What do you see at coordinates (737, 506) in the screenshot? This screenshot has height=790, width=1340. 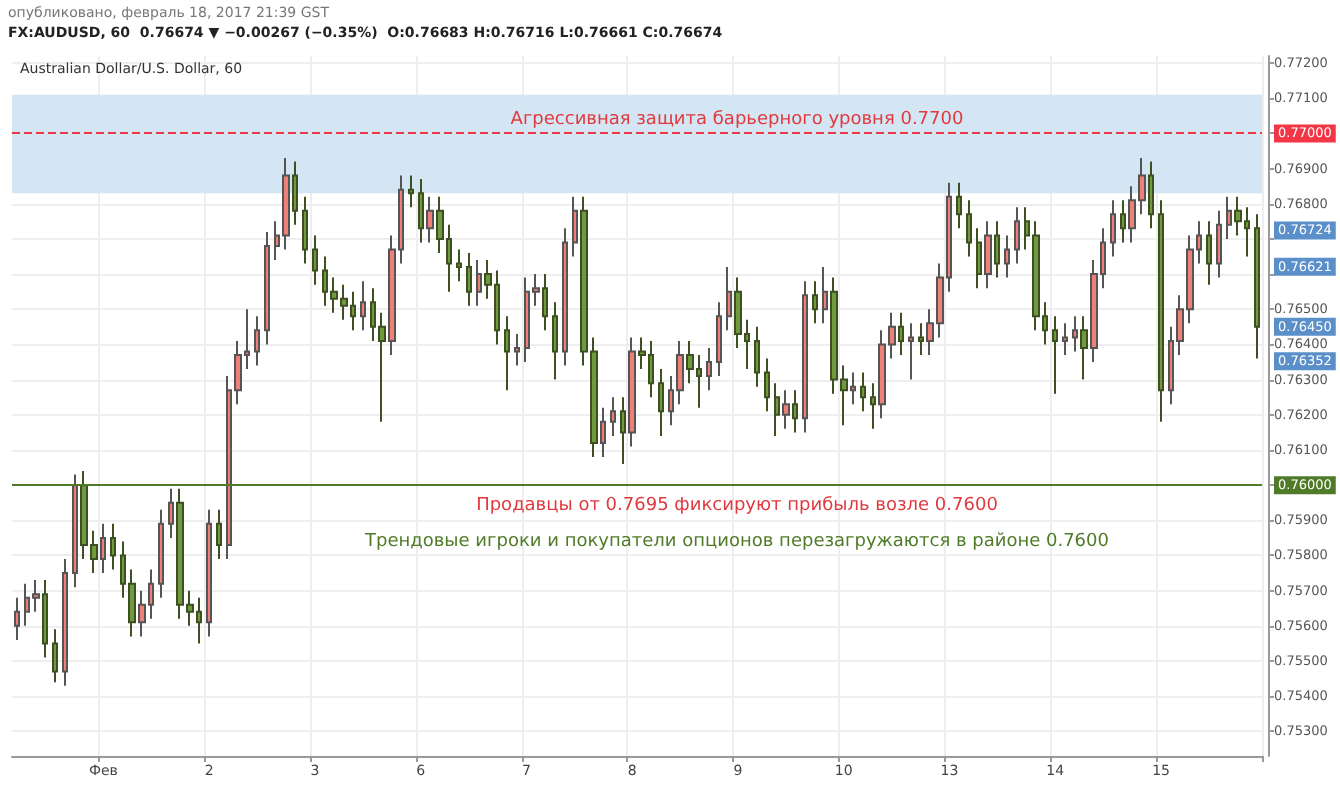 I see `annotation: Продавцы от 0.7695 фиксируют прибыль возле 0.7600` at bounding box center [737, 506].